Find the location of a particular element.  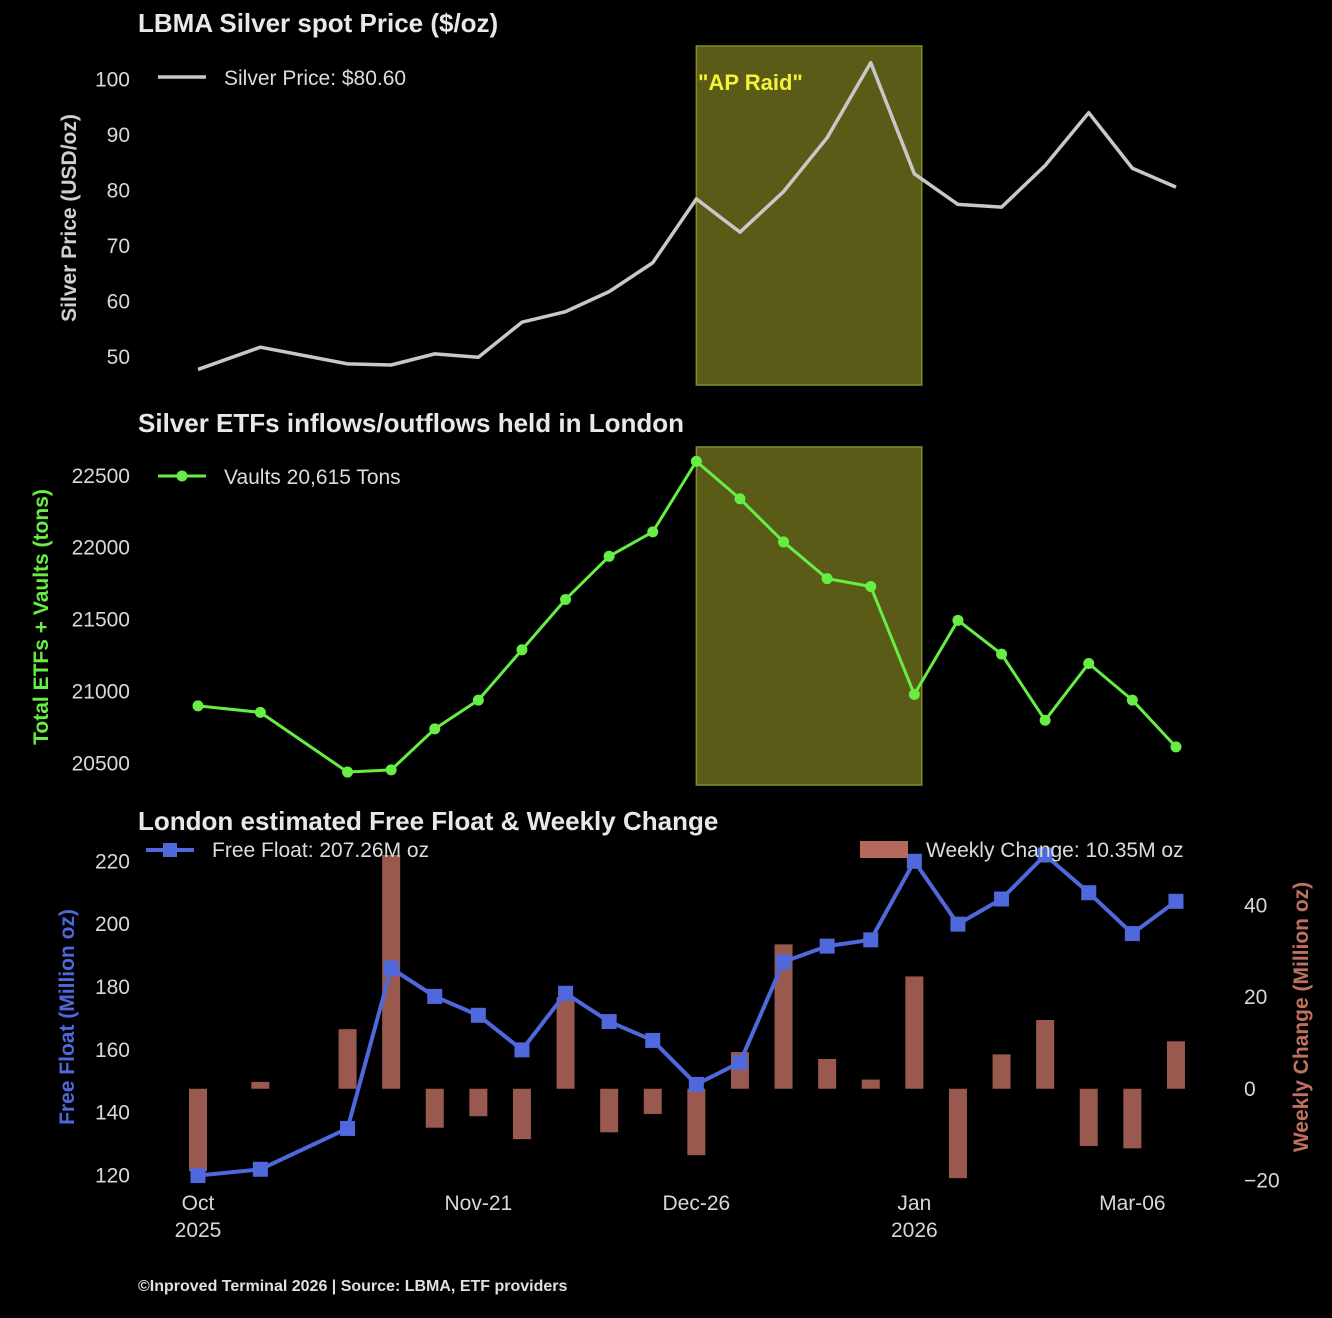

y-tick-label: 22500 is located at coordinates (101, 476).